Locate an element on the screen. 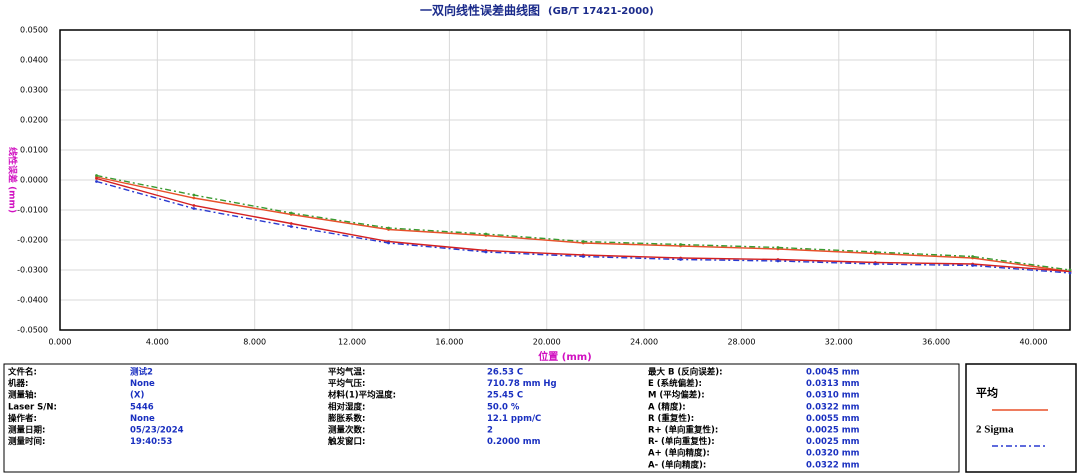 This screenshot has height=474, width=1080. y-tick-label: -0.0200 is located at coordinates (32, 240).